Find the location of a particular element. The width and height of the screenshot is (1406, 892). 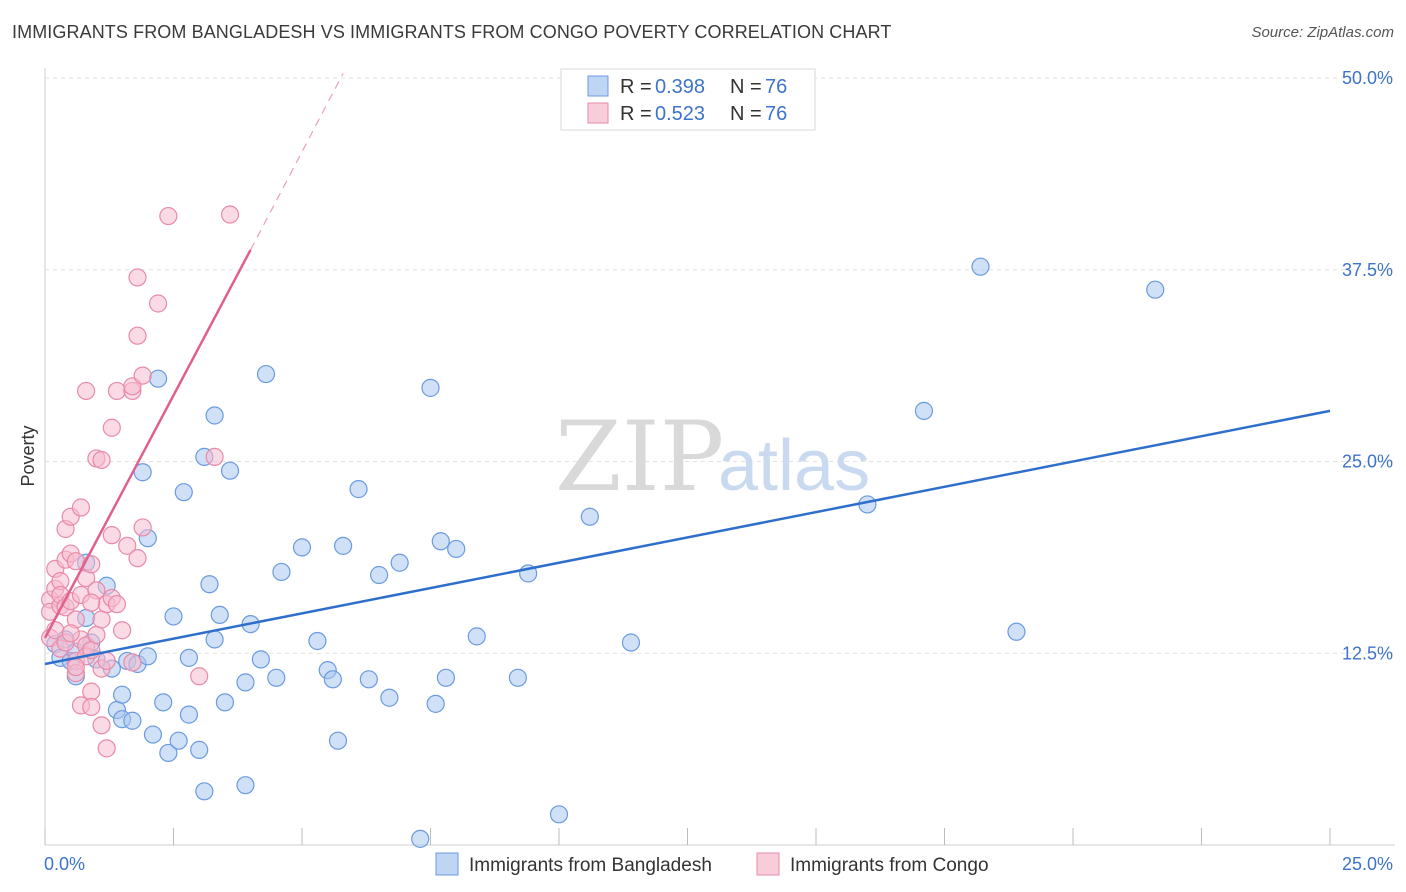

x-tick-labels: 0.0% 25.0% is located at coordinates (718, 864).